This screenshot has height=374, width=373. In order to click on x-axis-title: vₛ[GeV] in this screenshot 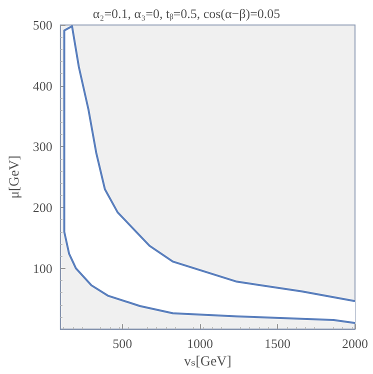, I will do `click(208, 362)`.